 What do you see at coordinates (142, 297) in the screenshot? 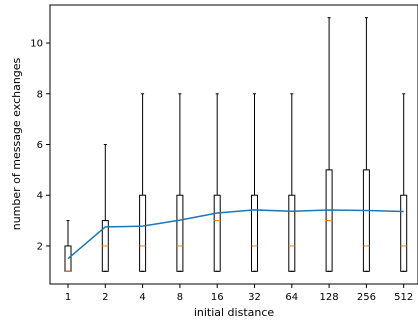
I see `x-tick-label: 4` at bounding box center [142, 297].